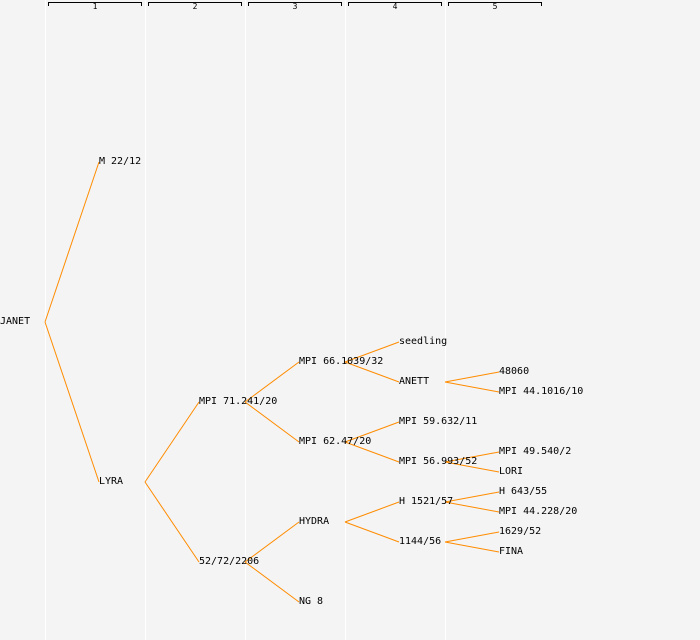 Image resolution: width=700 pixels, height=640 pixels. What do you see at coordinates (111, 481) in the screenshot?
I see `tree-node: LYRA` at bounding box center [111, 481].